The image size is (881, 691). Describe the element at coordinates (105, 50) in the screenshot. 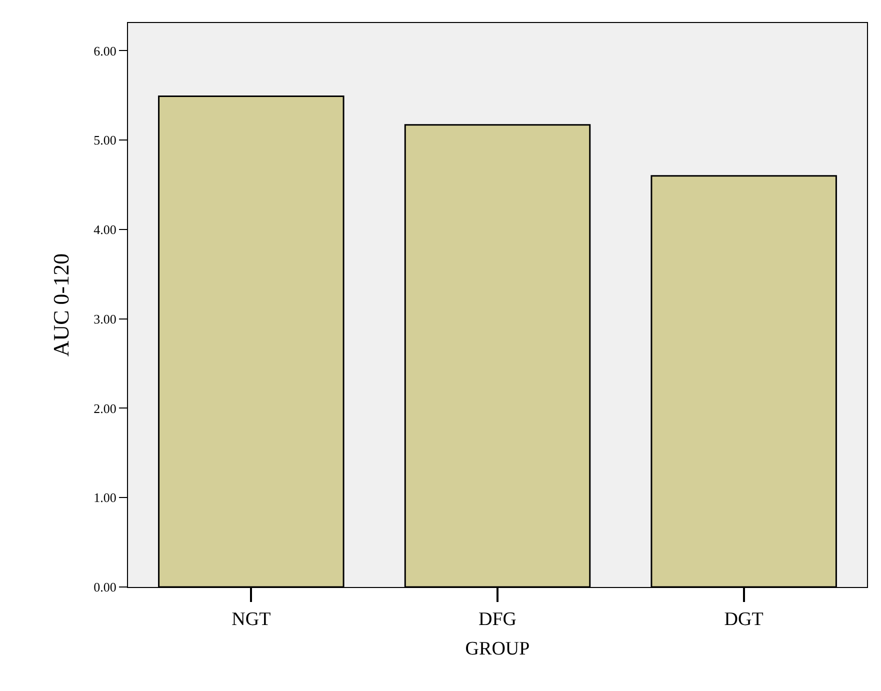

I see `y-tick-label: 6.00` at that location.